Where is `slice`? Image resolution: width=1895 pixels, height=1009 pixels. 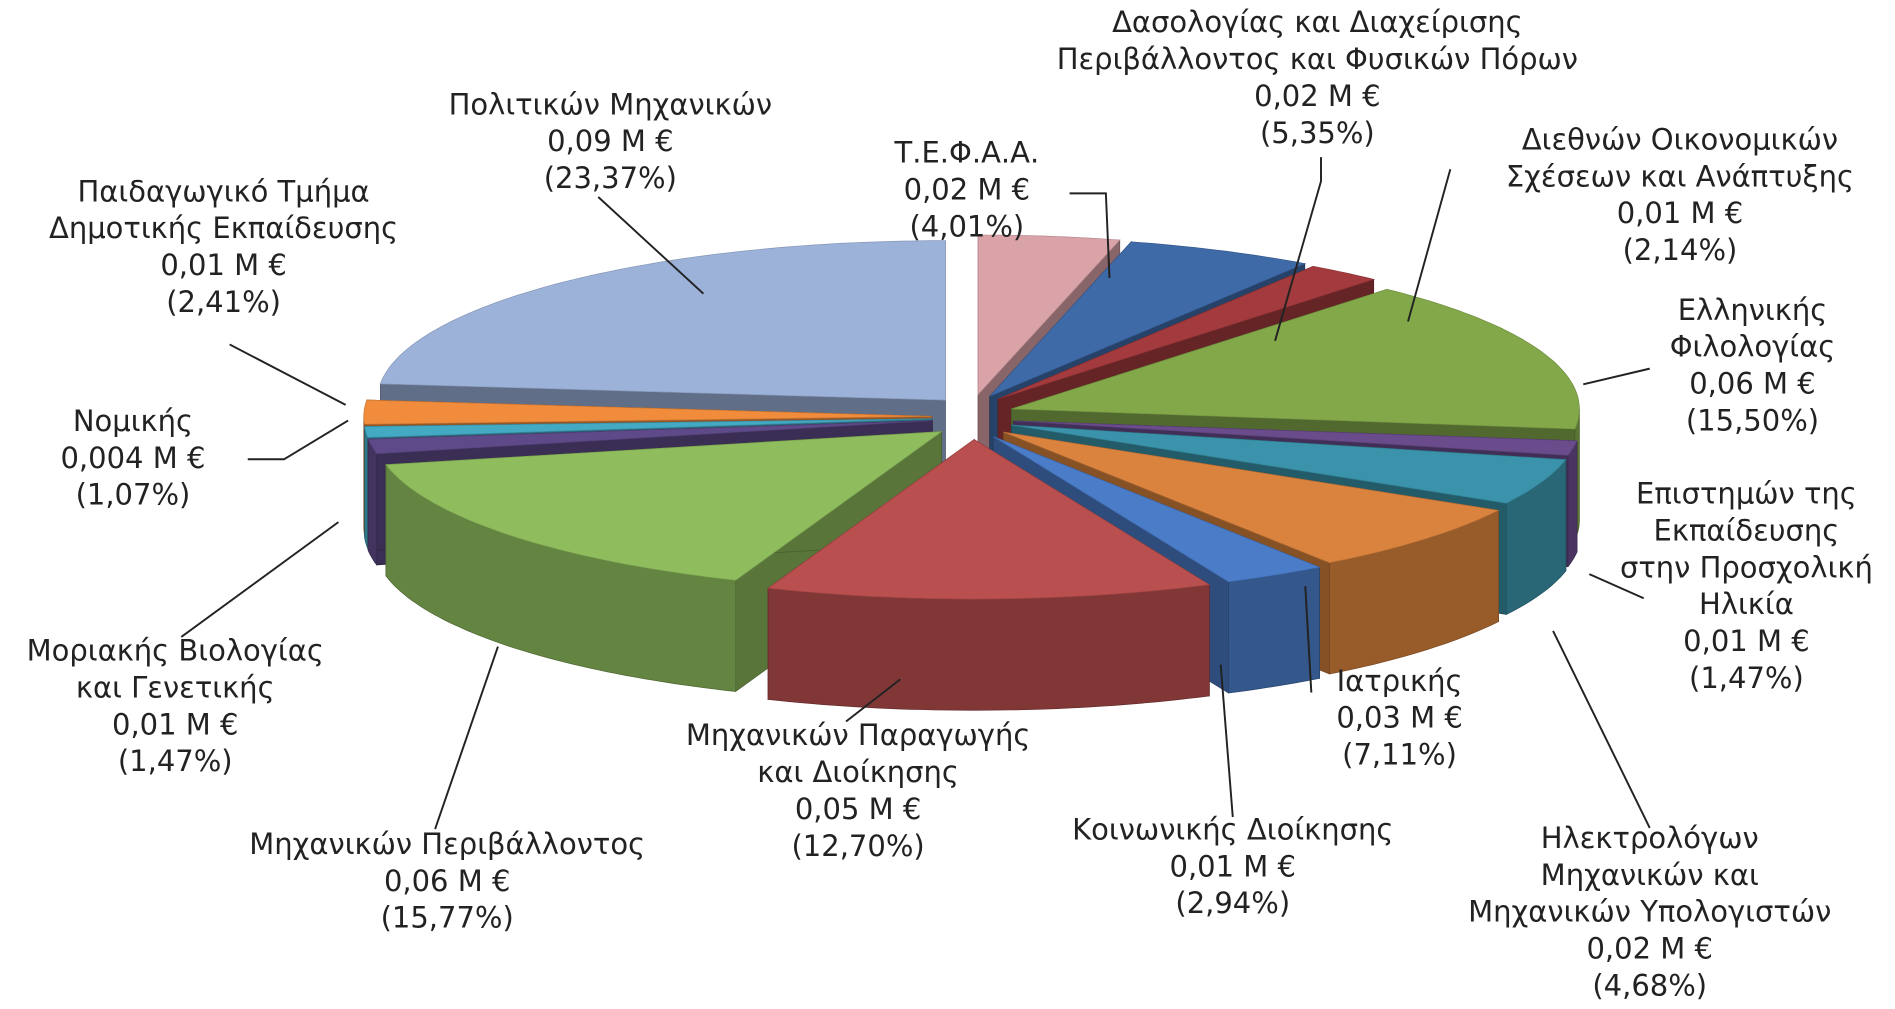 slice is located at coordinates (989, 574).